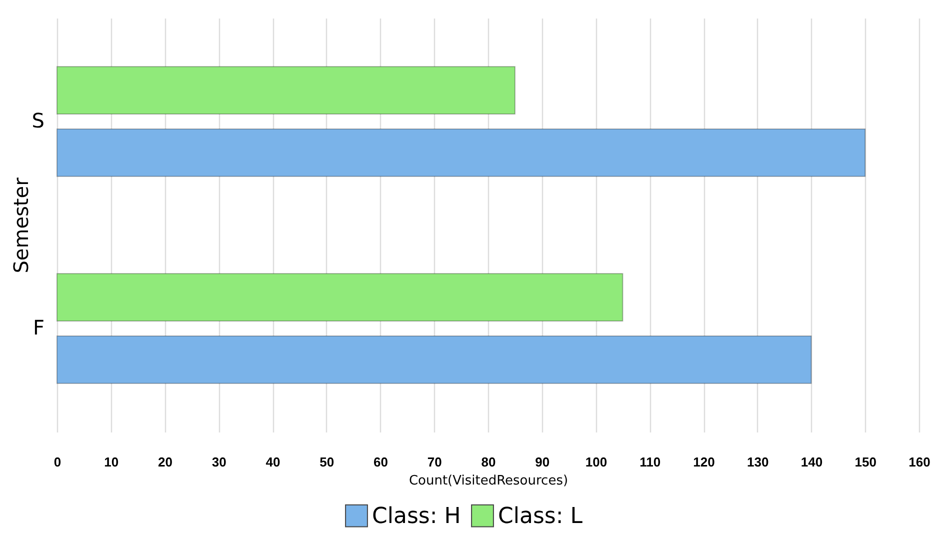 The image size is (937, 537). I want to click on x-tick-label: 70, so click(434, 462).